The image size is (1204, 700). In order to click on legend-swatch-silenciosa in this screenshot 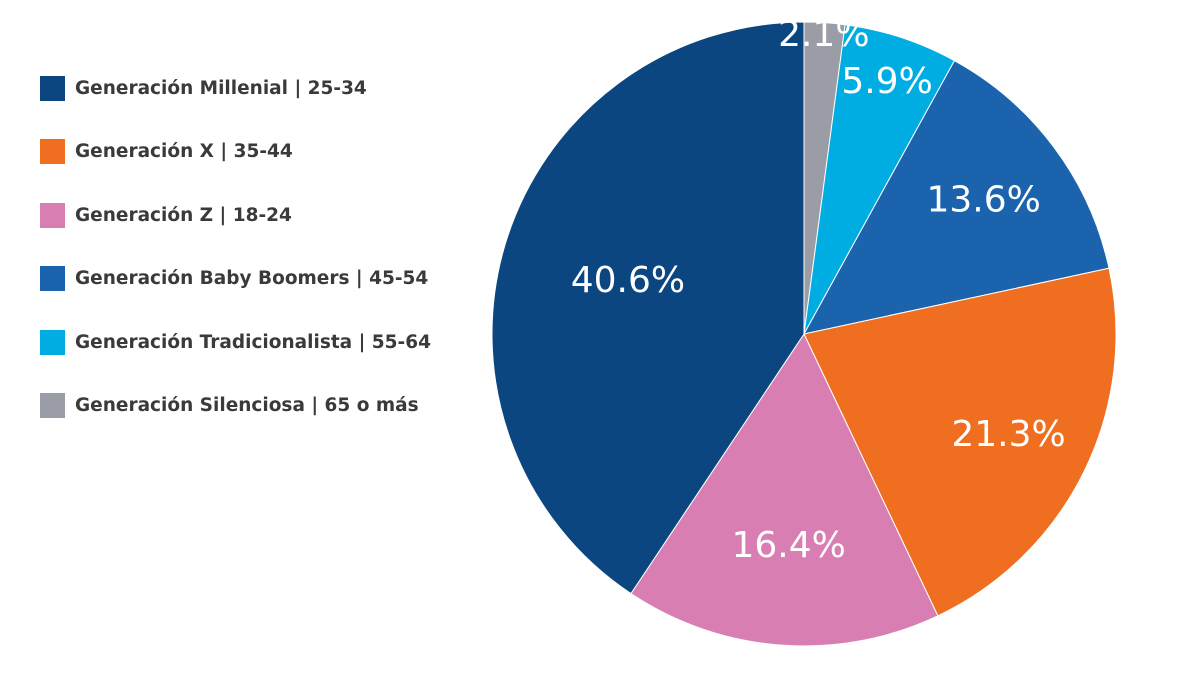, I will do `click(52, 406)`.